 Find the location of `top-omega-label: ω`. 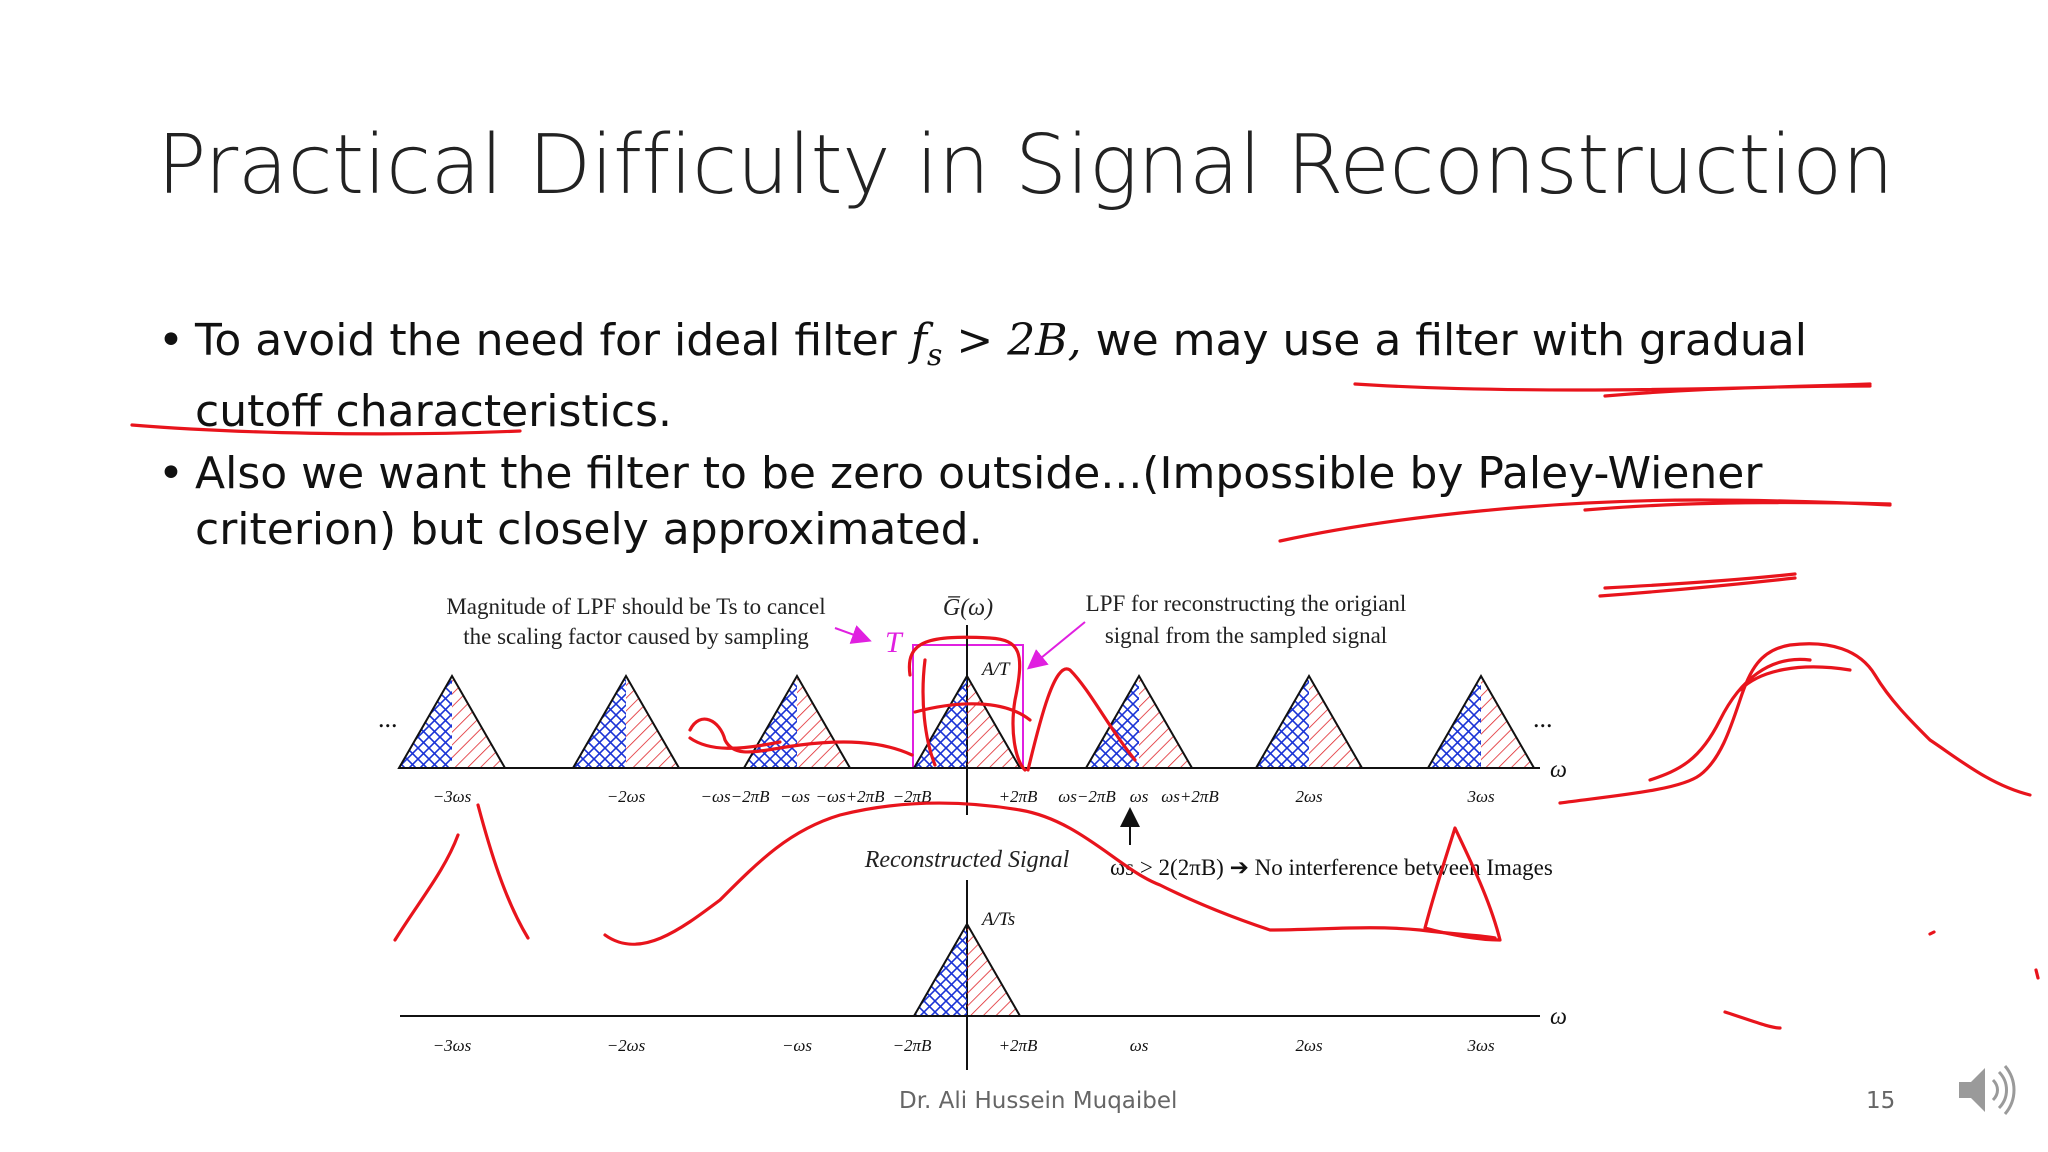

top-omega-label: ω is located at coordinates (1558, 770).